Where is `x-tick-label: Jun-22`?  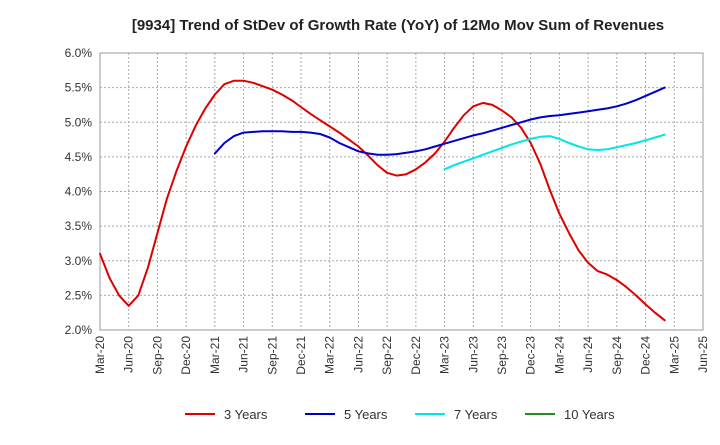
x-tick-label: Jun-22 is located at coordinates (358, 354).